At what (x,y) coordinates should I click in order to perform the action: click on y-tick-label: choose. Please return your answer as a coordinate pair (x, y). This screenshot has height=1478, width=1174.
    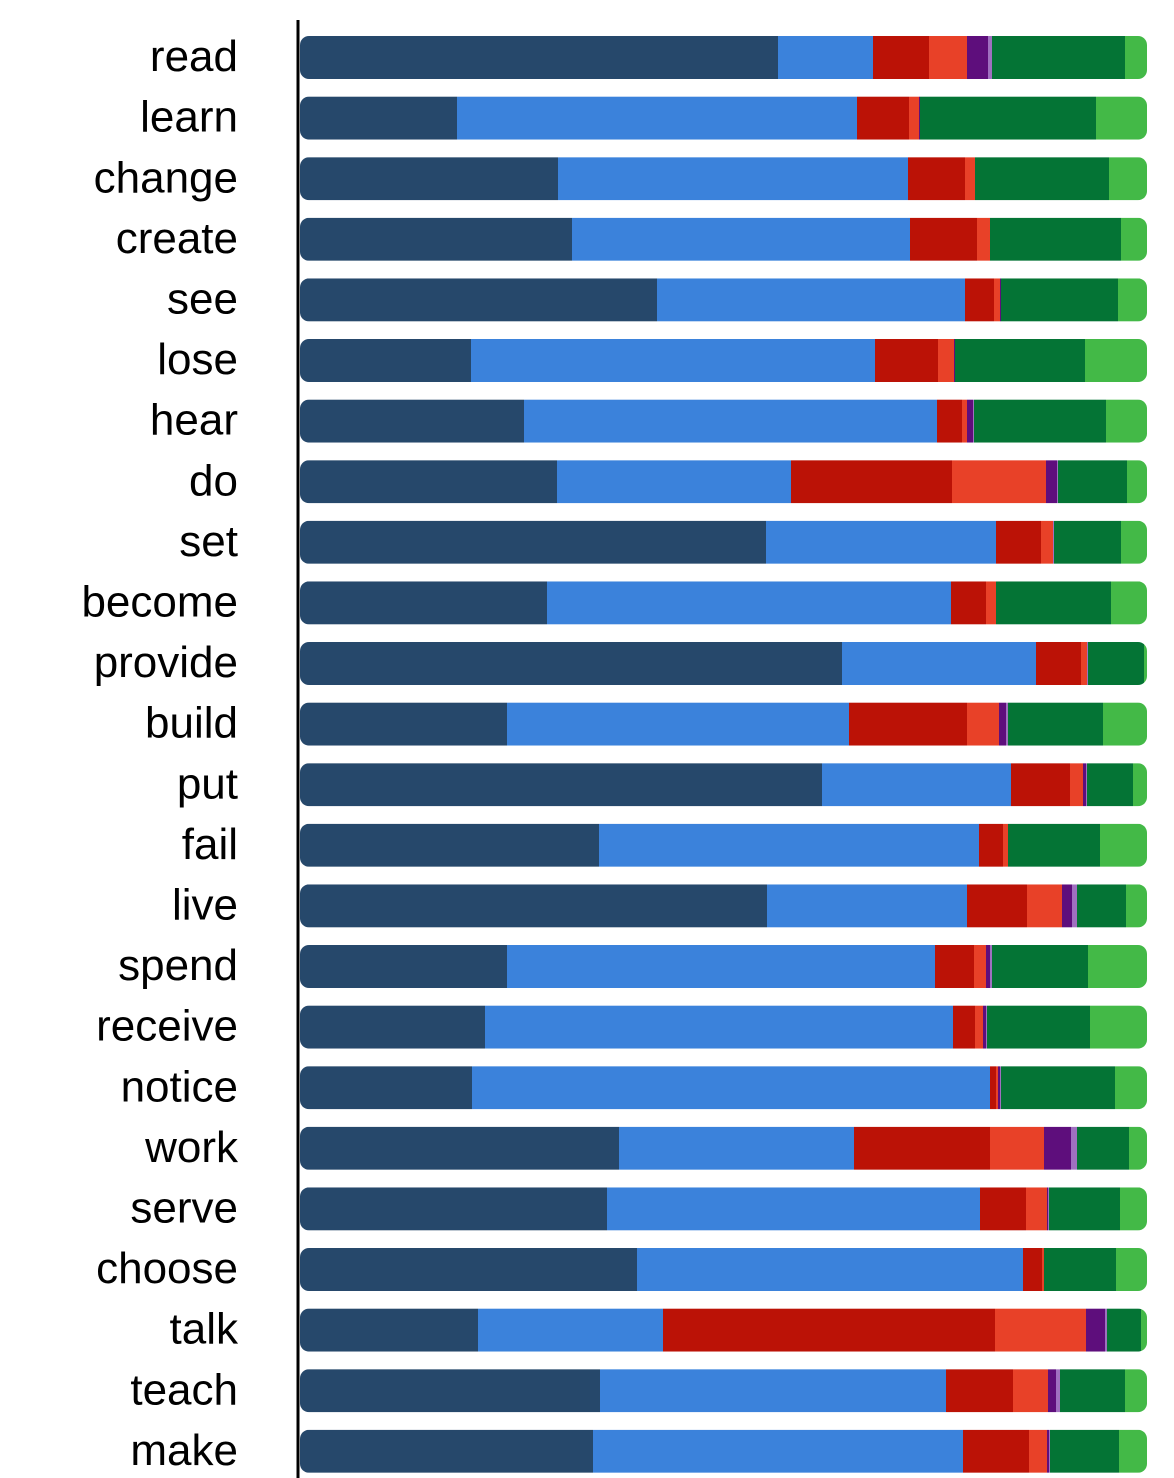
    Looking at the image, I should click on (167, 1268).